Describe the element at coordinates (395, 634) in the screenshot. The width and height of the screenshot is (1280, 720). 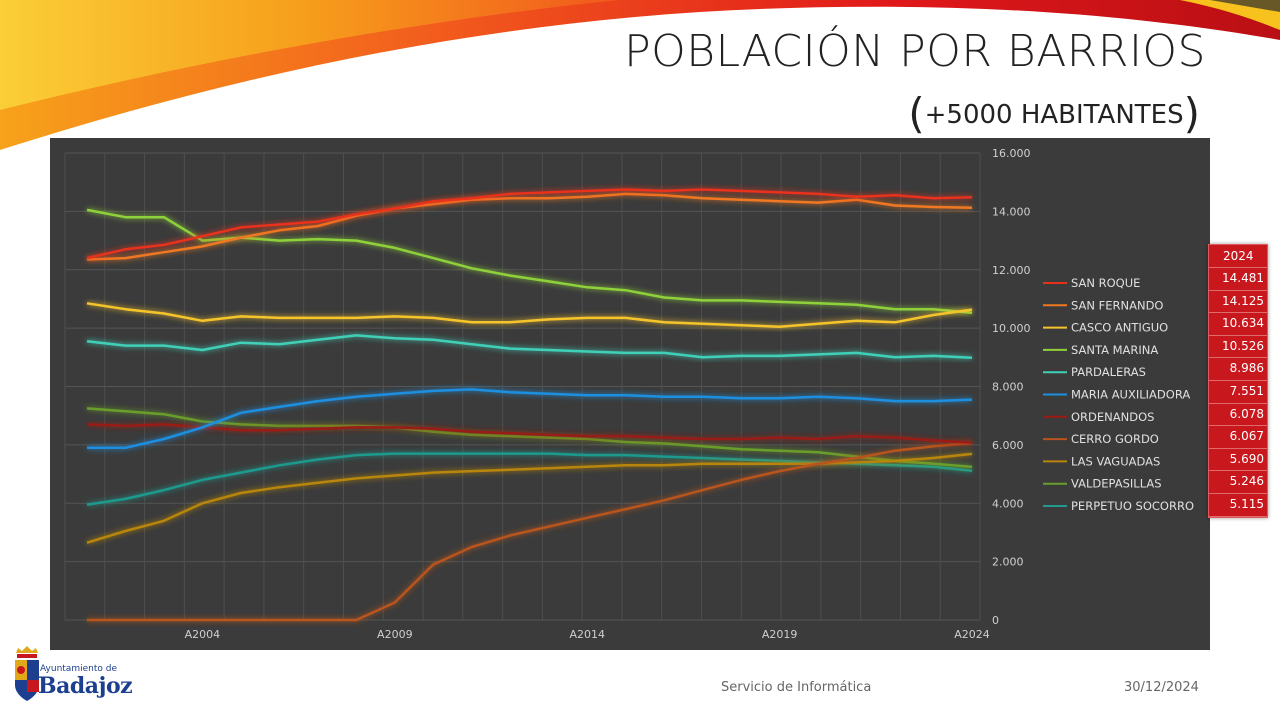
I see `x-tick-label: A2009` at that location.